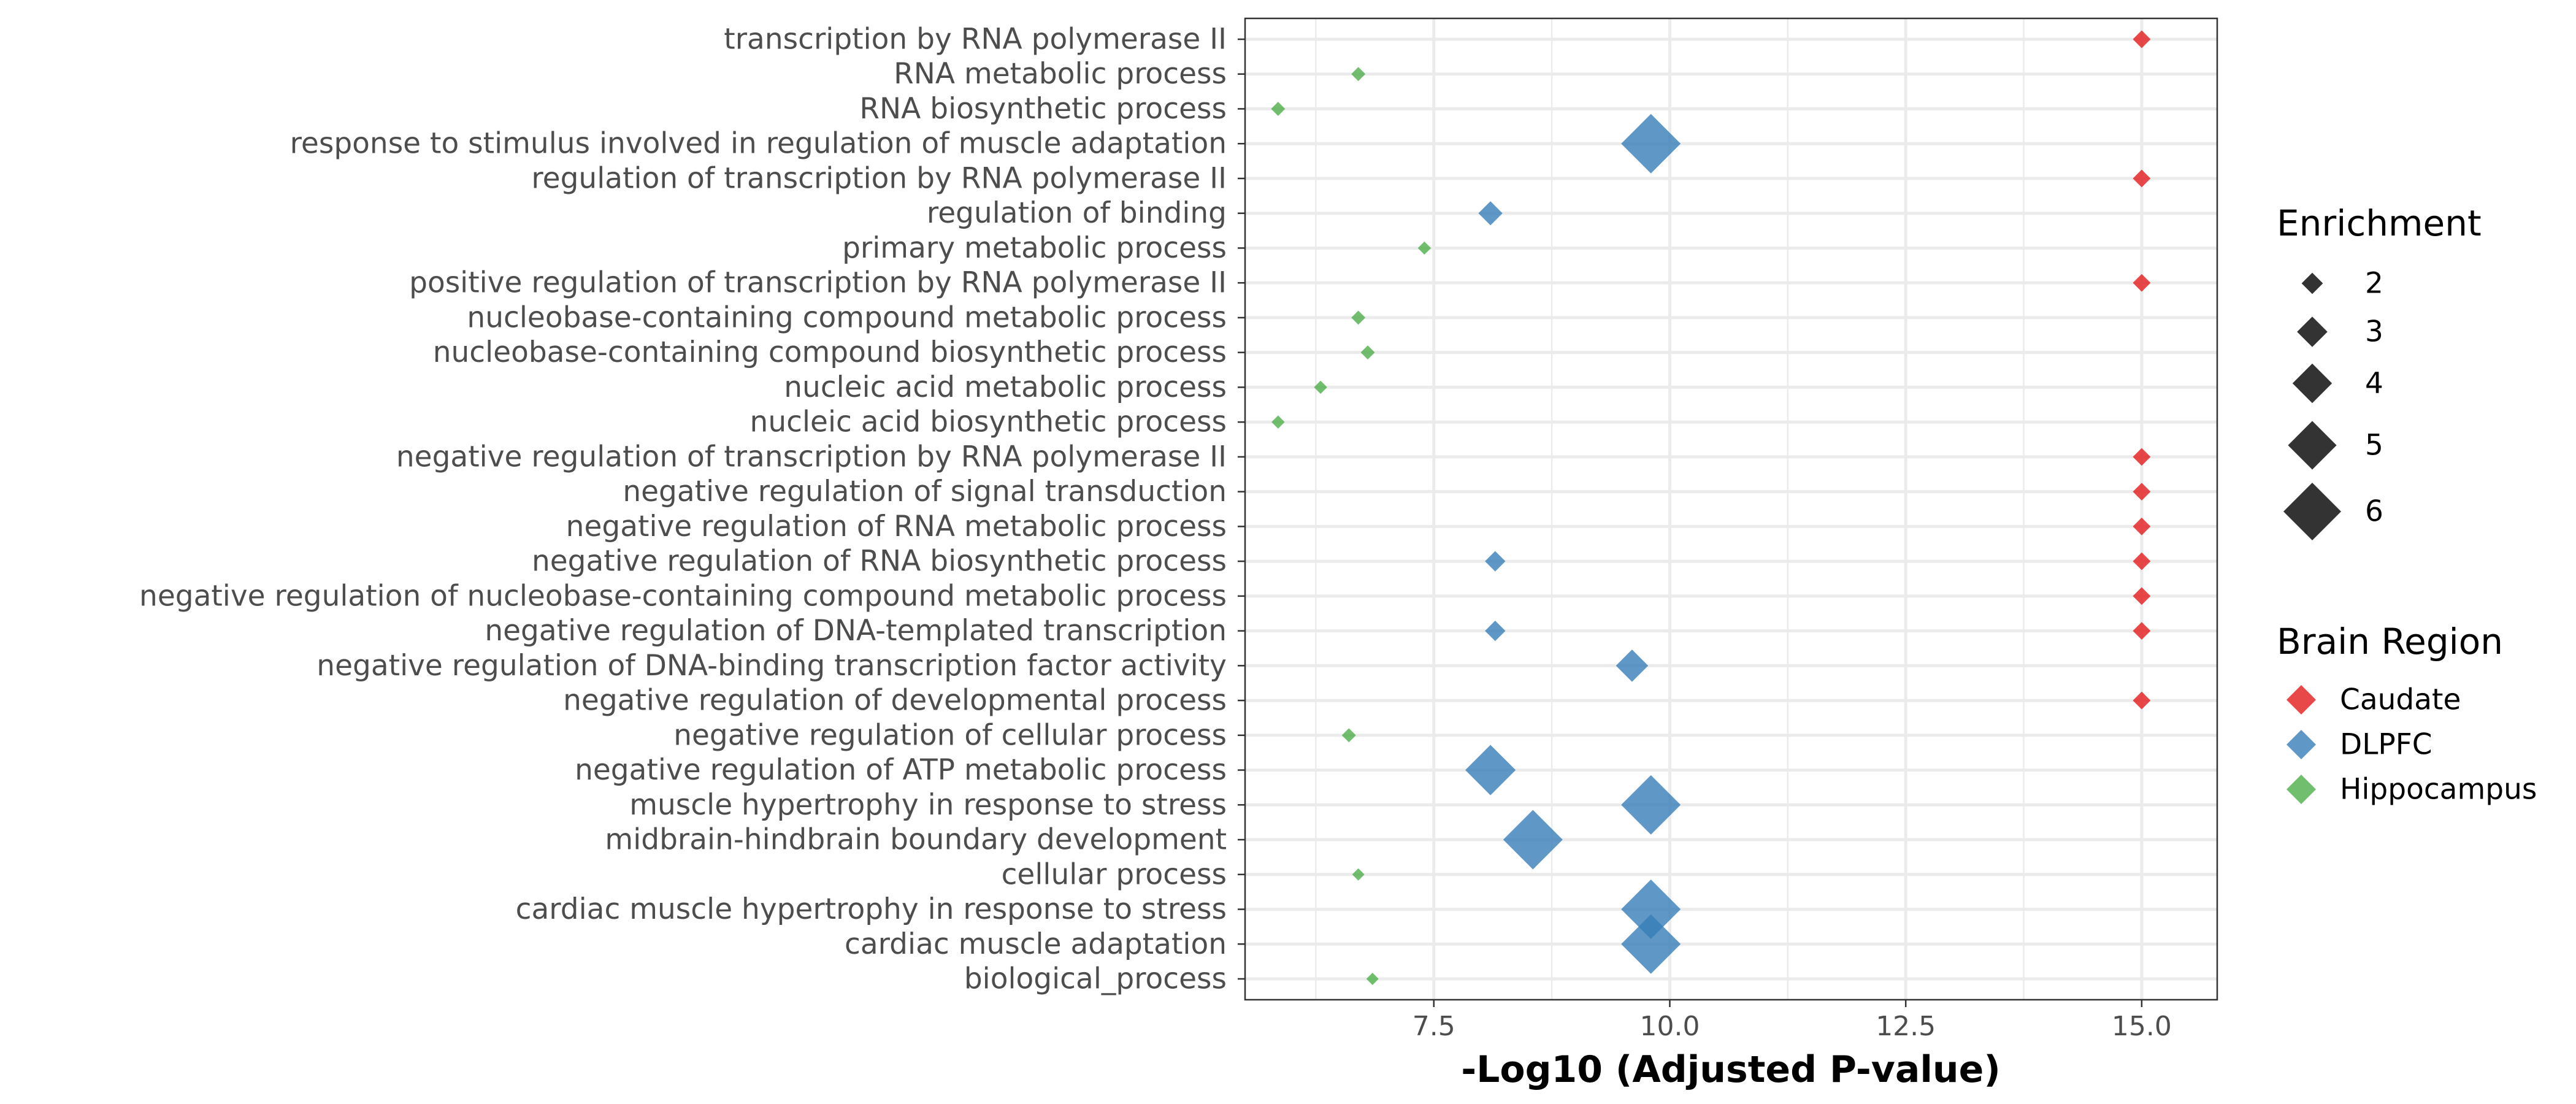 The height and width of the screenshot is (1104, 2576). What do you see at coordinates (2142, 1026) in the screenshot?
I see `x-tick-label: 15.0` at bounding box center [2142, 1026].